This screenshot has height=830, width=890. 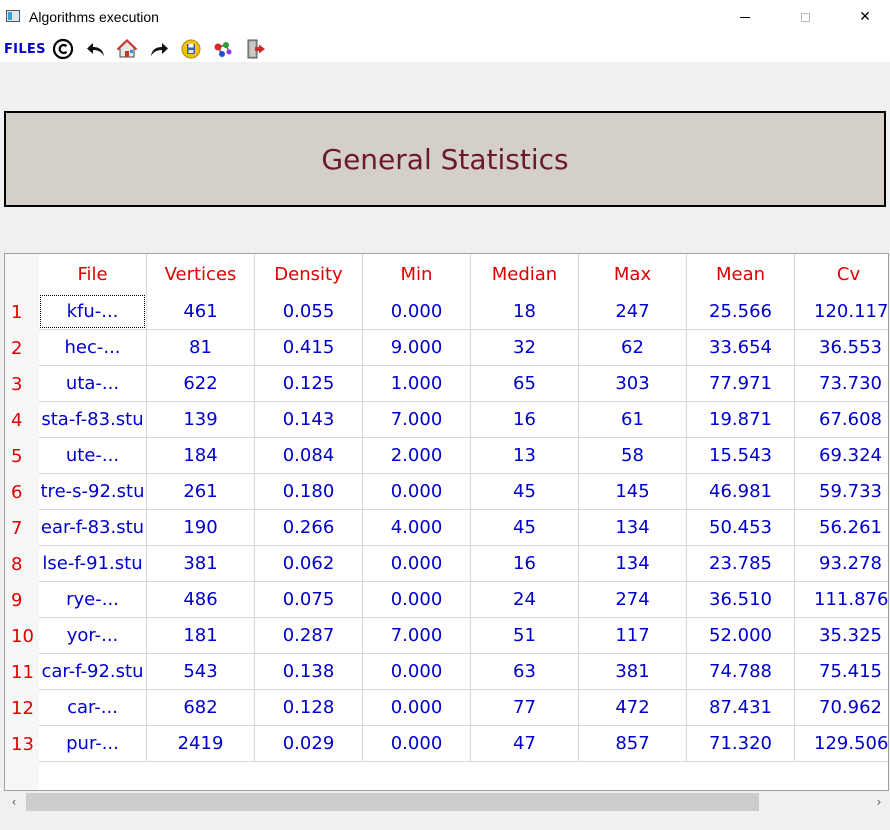 I want to click on cell-mean: 36.510, so click(x=741, y=600).